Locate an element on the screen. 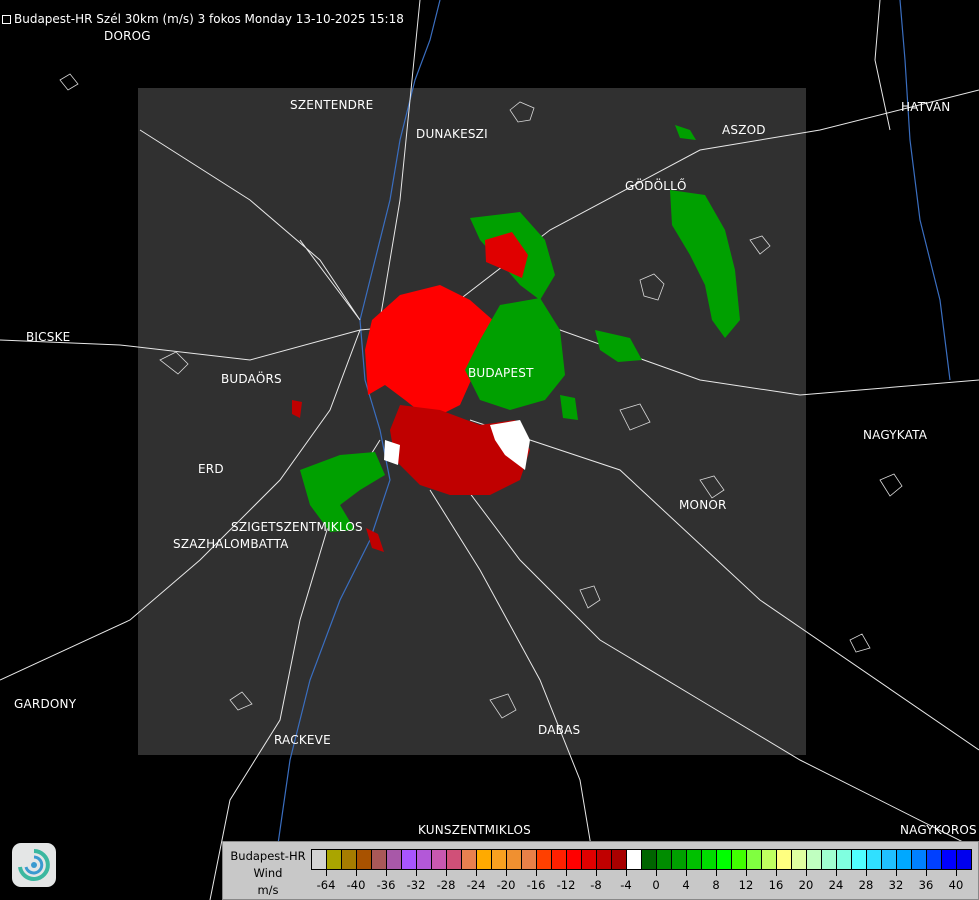  legend-tick-label: 24 is located at coordinates (836, 885).